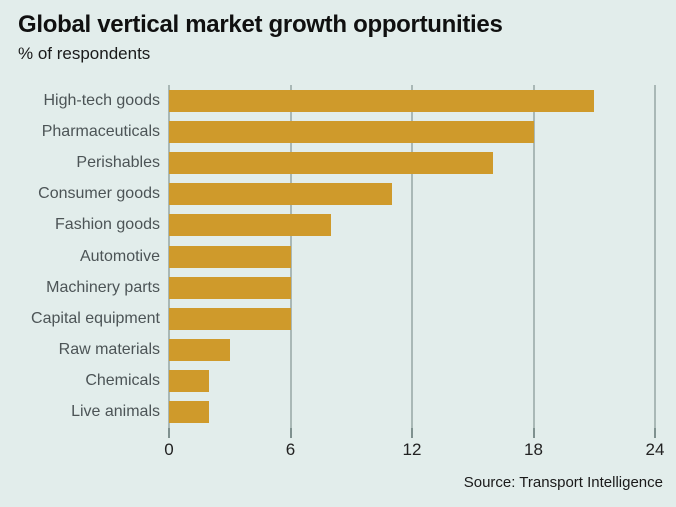  What do you see at coordinates (115, 412) in the screenshot?
I see `category-label: Live animals` at bounding box center [115, 412].